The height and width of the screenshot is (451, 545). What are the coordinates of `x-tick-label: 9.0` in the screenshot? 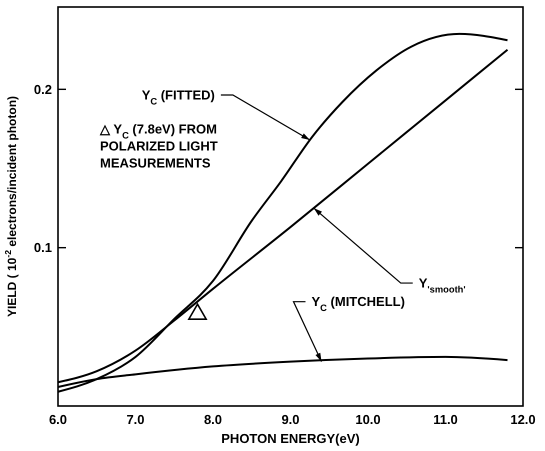 It's located at (290, 419).